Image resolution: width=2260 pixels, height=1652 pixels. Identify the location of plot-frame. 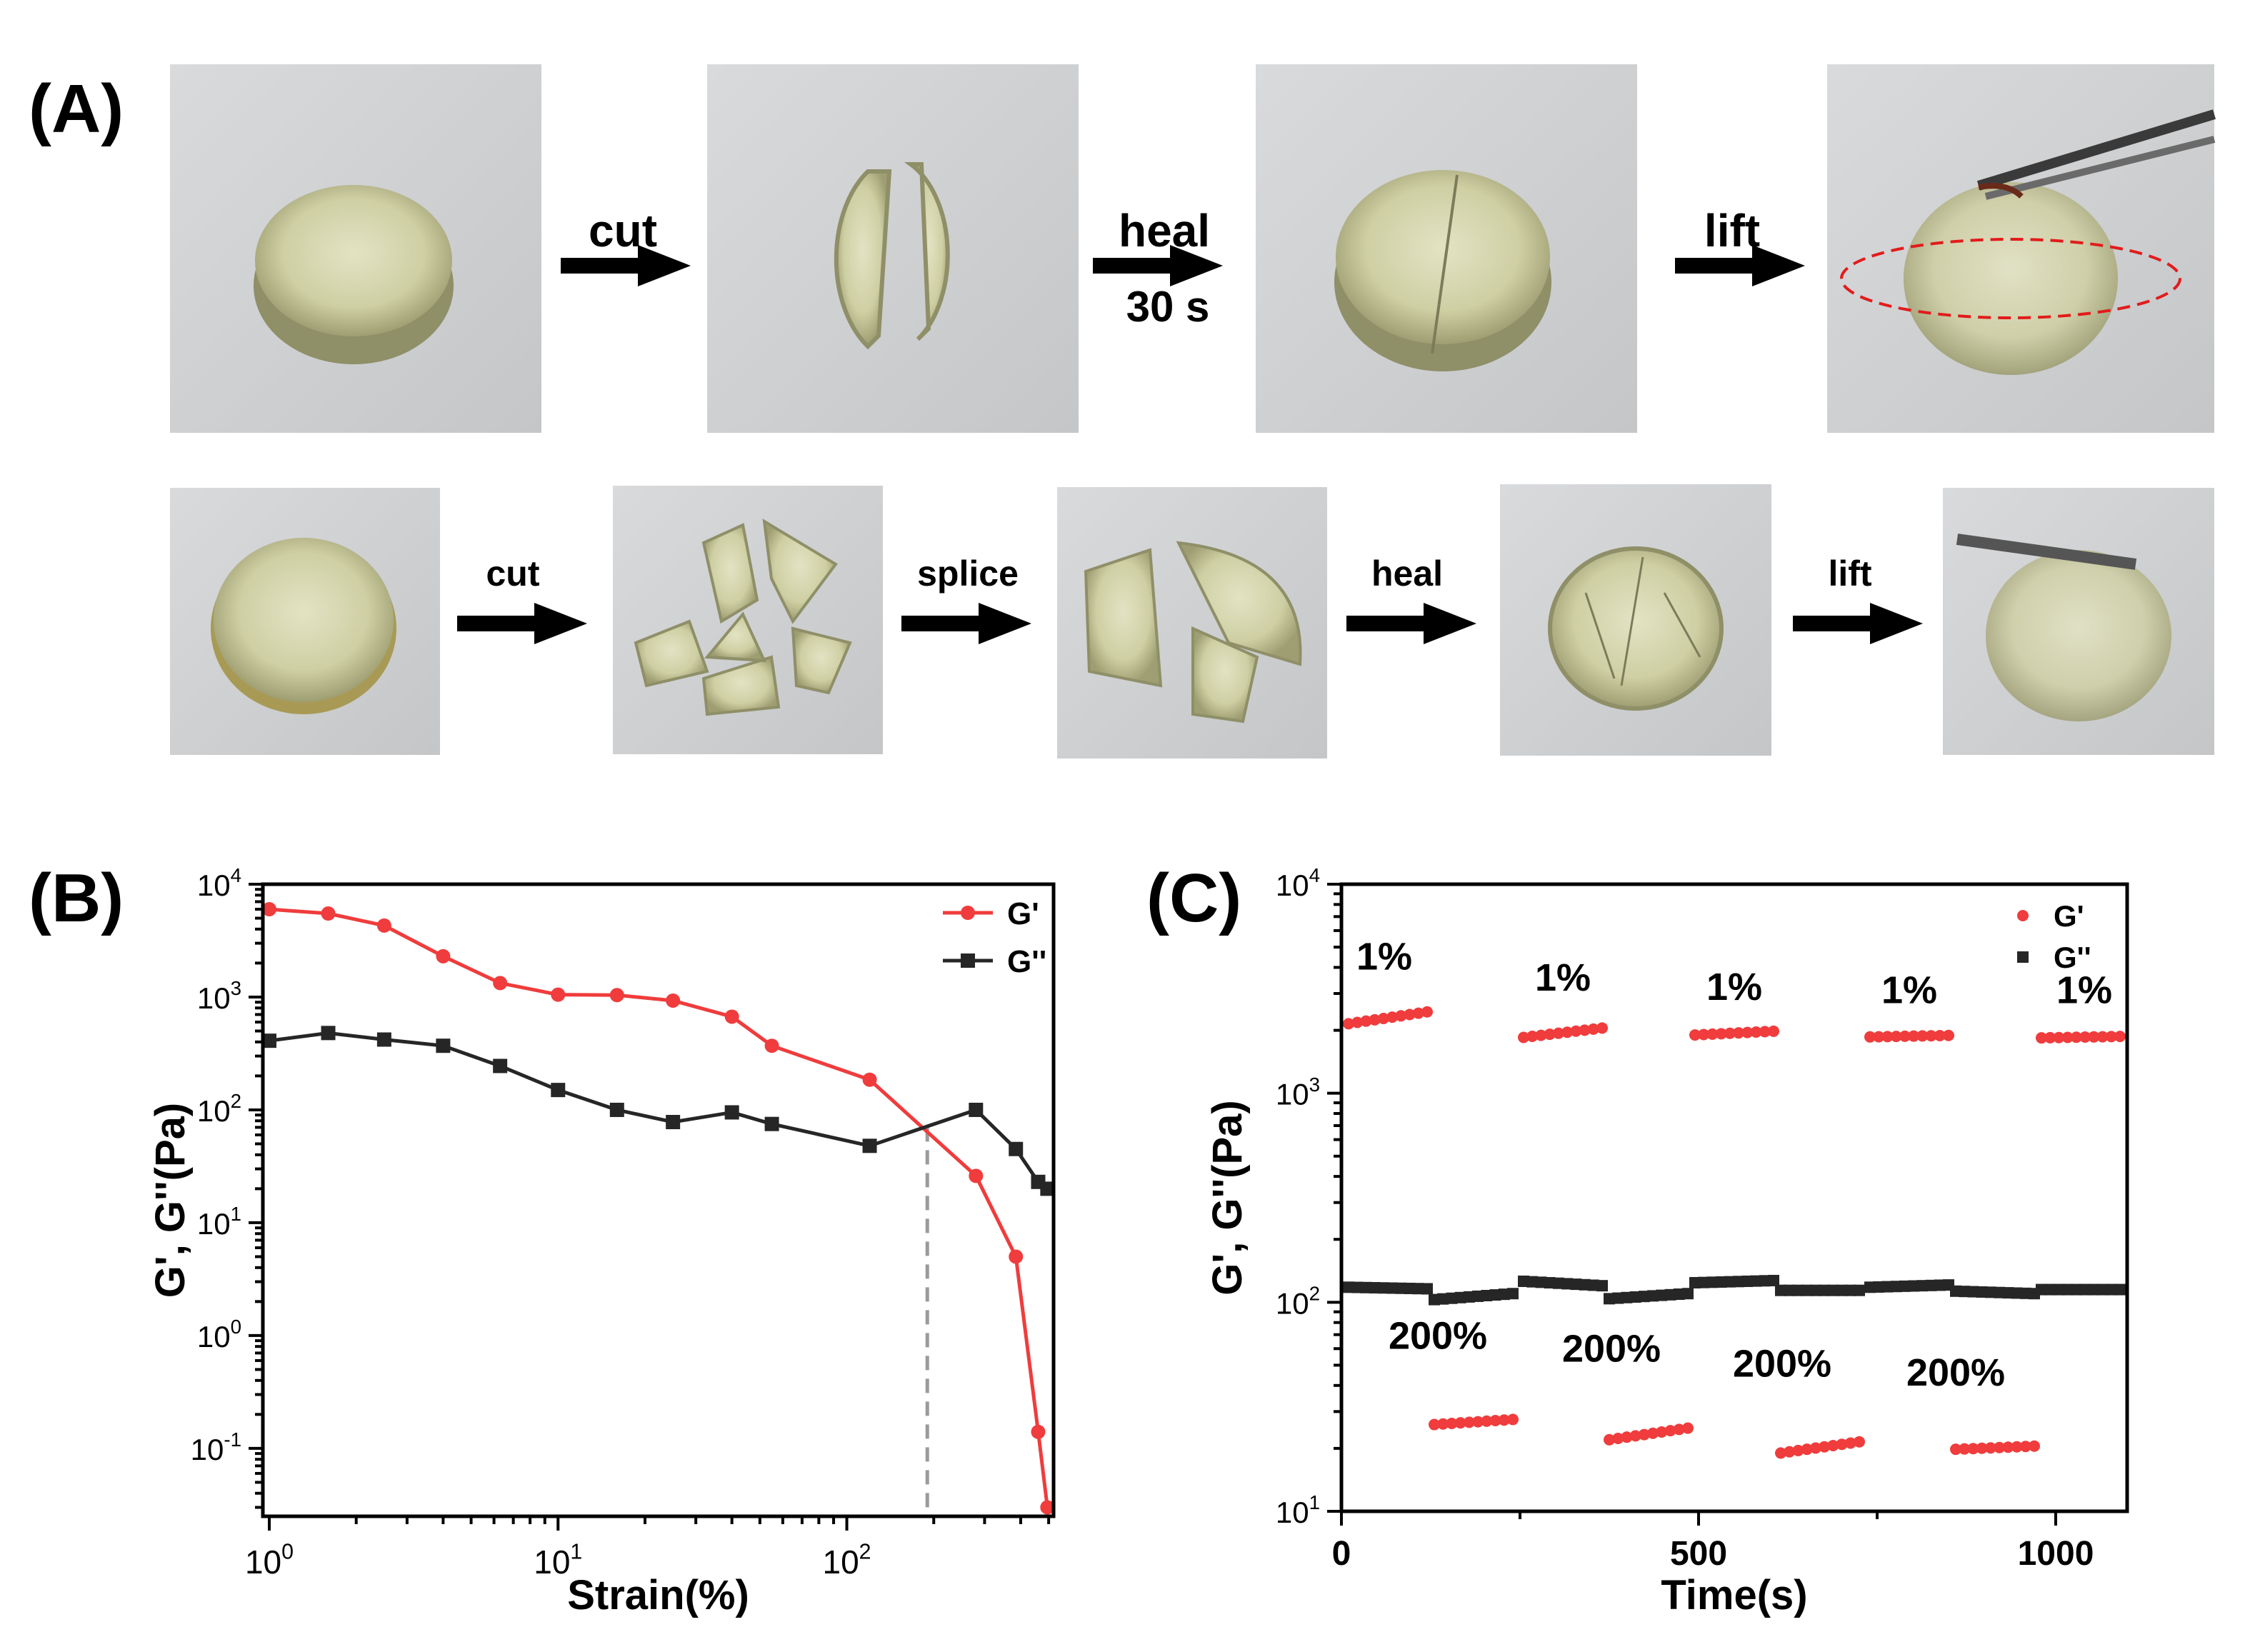
(658, 1200).